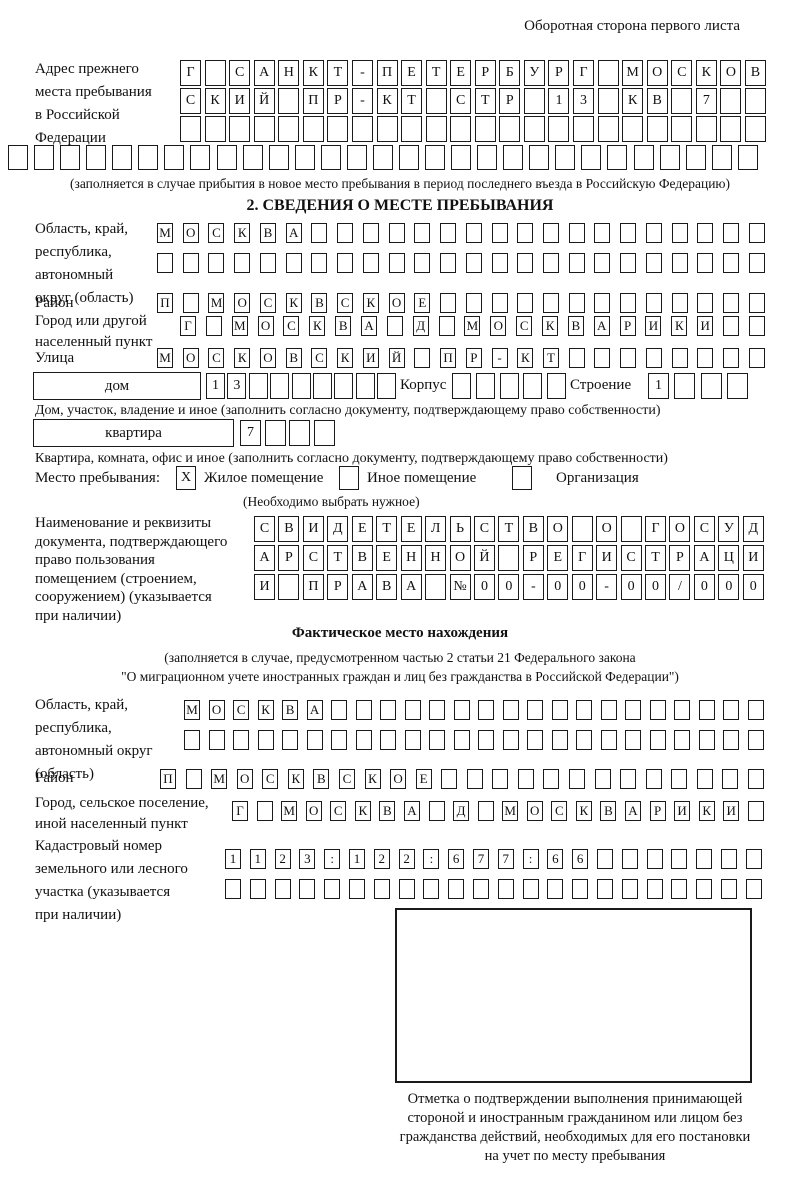 This screenshot has height=1180, width=800. Describe the element at coordinates (240, 811) in the screenshot. I see `char-cell: Г` at that location.